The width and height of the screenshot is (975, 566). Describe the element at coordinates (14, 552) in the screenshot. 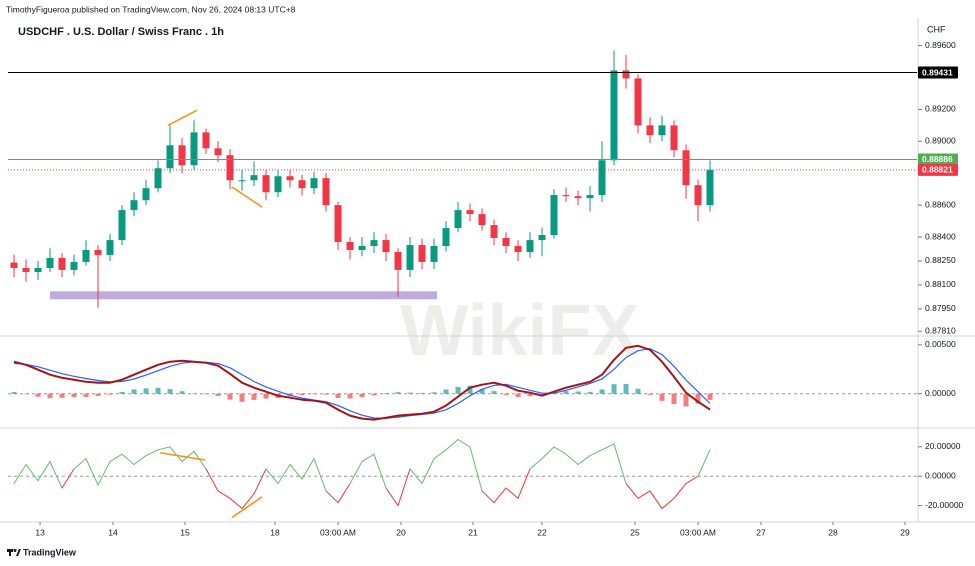

I see `brand-logo` at that location.